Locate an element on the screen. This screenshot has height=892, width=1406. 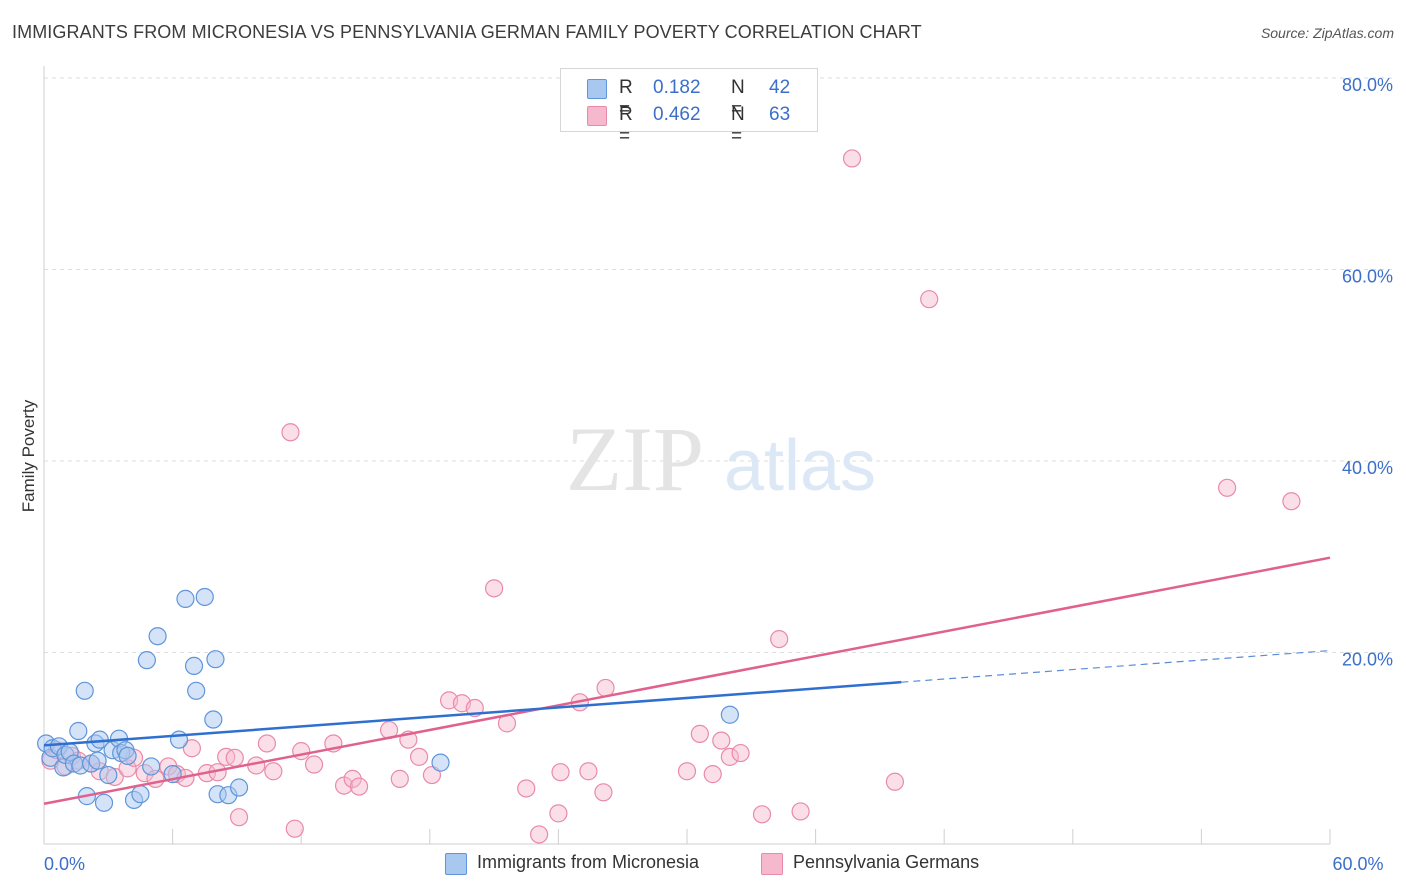
watermark-atlas: atlas is located at coordinates (800, 466).